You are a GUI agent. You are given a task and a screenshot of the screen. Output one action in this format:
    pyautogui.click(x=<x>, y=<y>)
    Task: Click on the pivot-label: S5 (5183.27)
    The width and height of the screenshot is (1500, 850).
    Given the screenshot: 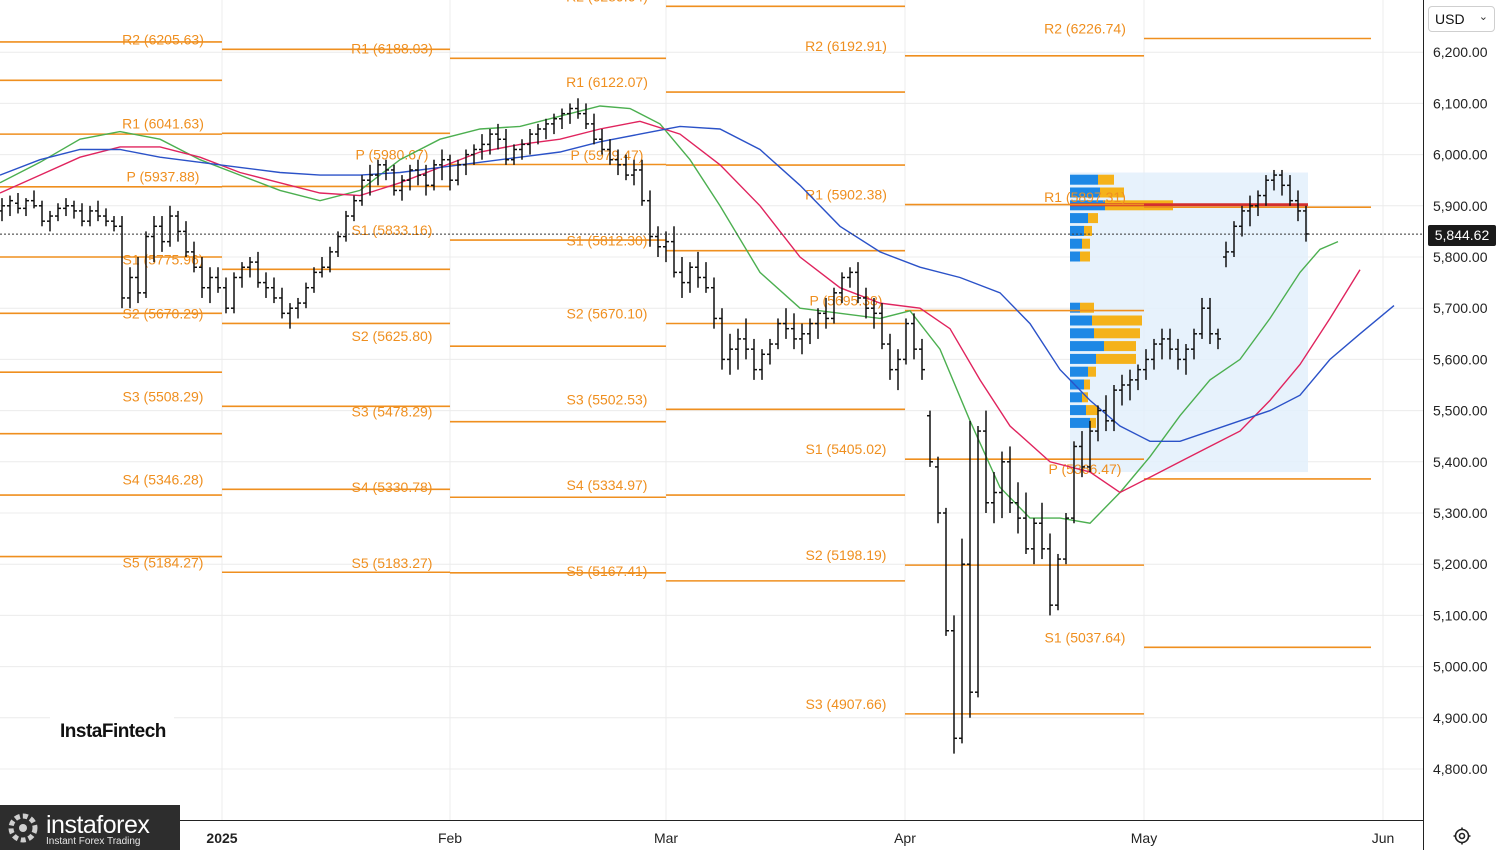 What is the action you would take?
    pyautogui.click(x=392, y=563)
    